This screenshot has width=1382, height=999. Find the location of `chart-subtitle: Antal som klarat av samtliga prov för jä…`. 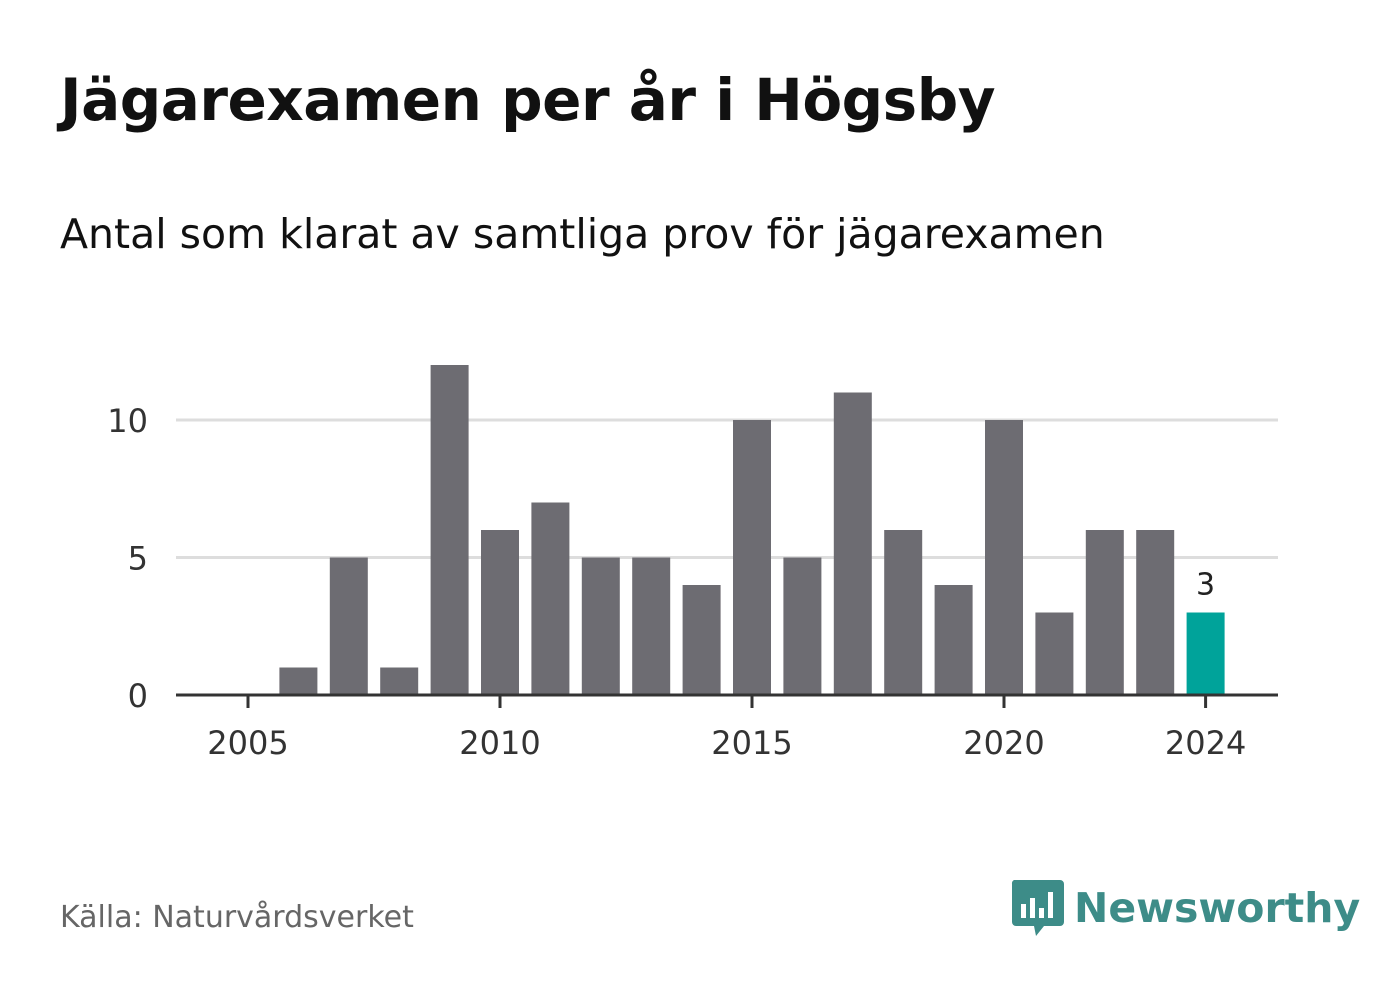

chart-subtitle: Antal som klarat av samtliga prov för jä… is located at coordinates (582, 234).